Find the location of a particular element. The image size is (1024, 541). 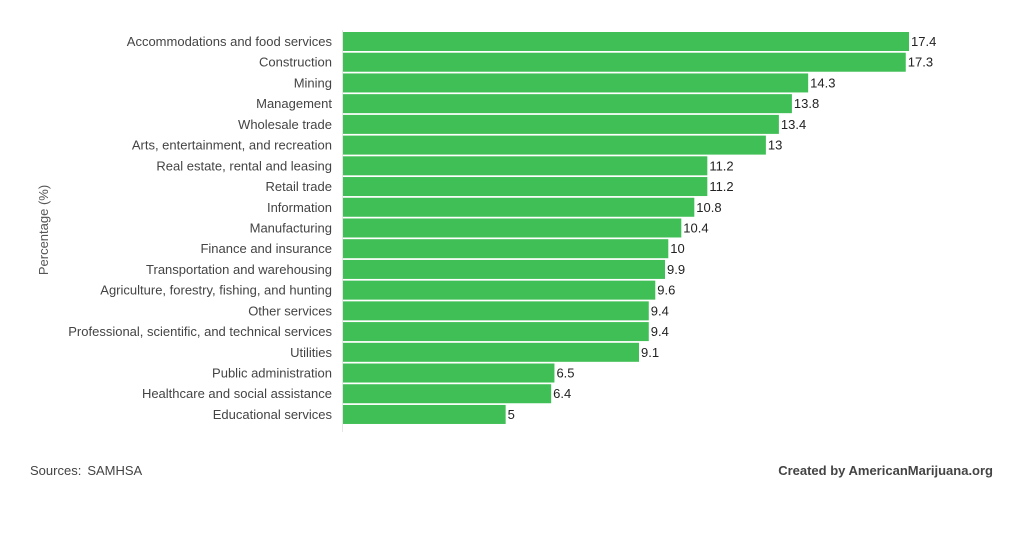

category-label: Utilities is located at coordinates (311, 352).